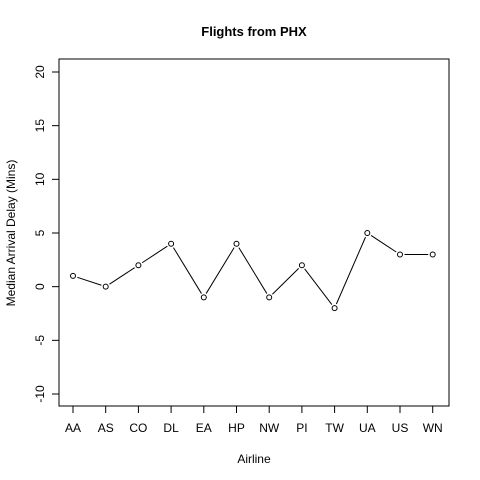 The width and height of the screenshot is (480, 480). I want to click on x-tick-label: NW, so click(269, 428).